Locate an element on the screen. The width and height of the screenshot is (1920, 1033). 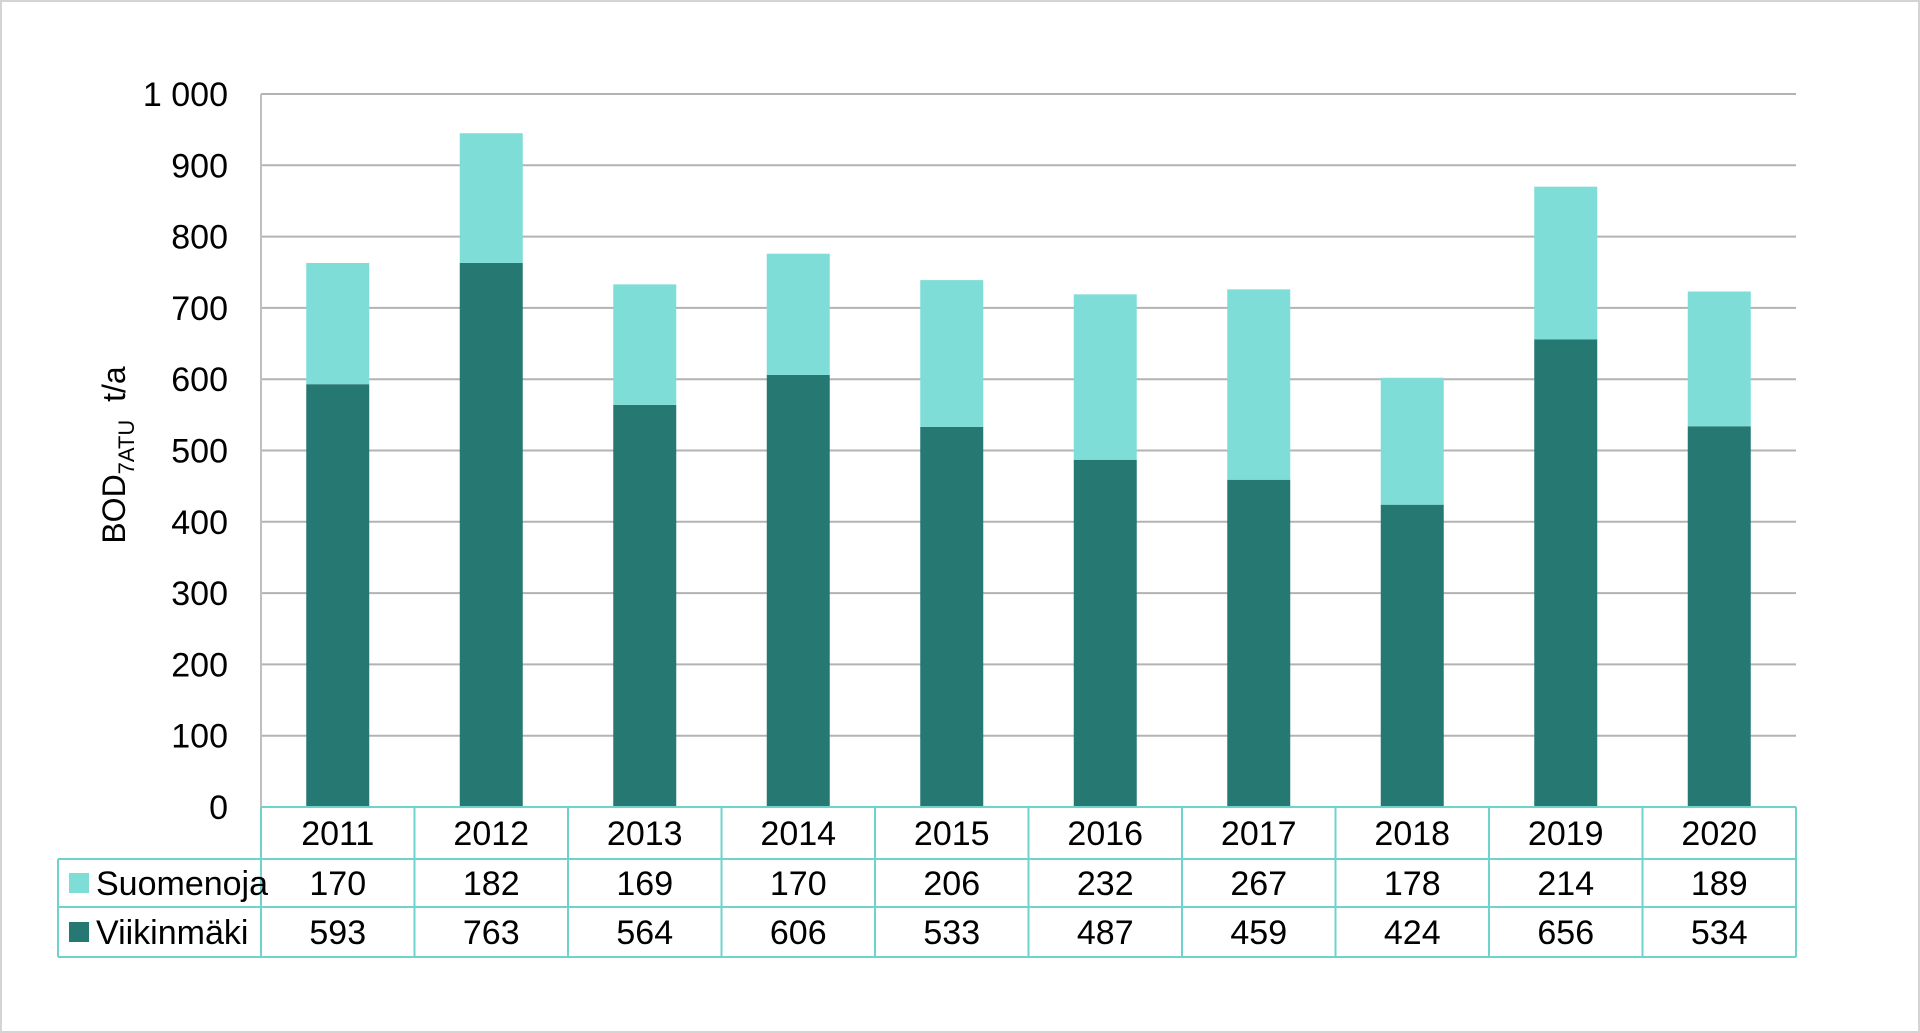
bar-viikinmki-2018 is located at coordinates (1412, 655).